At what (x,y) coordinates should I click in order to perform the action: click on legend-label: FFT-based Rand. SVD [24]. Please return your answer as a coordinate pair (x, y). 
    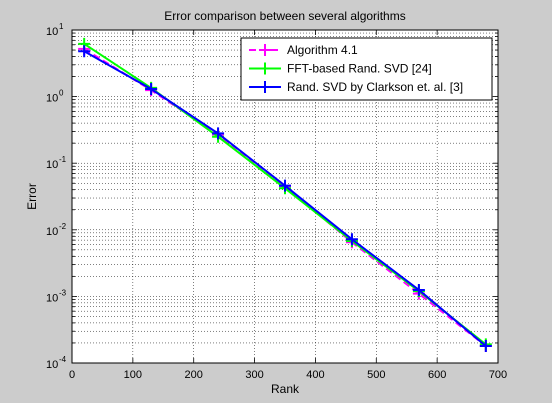
    Looking at the image, I should click on (359, 69).